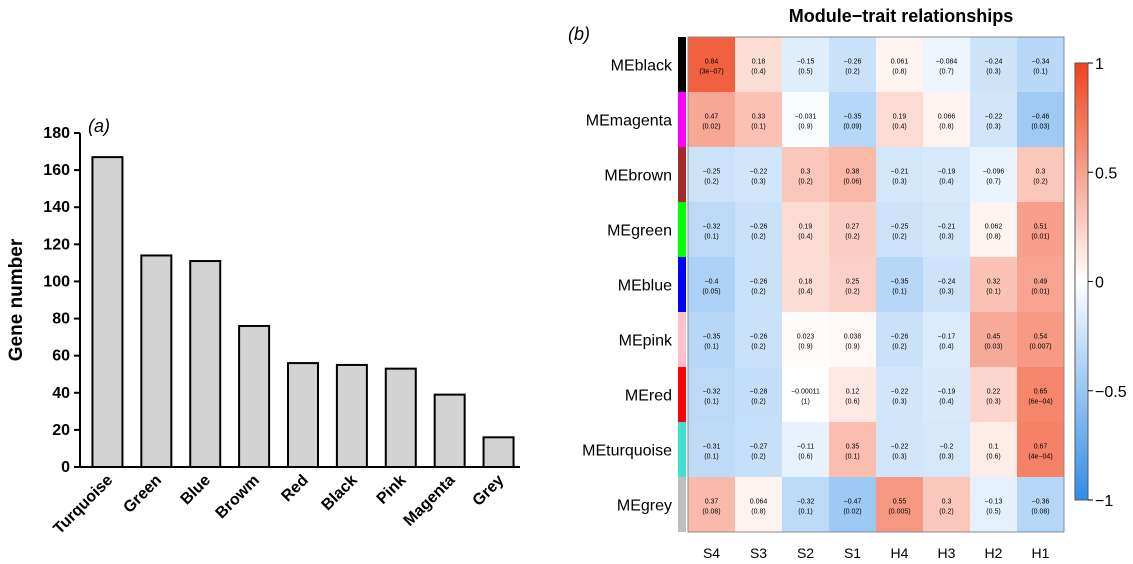  I want to click on cell-correlation-label: 0.27, so click(853, 227).